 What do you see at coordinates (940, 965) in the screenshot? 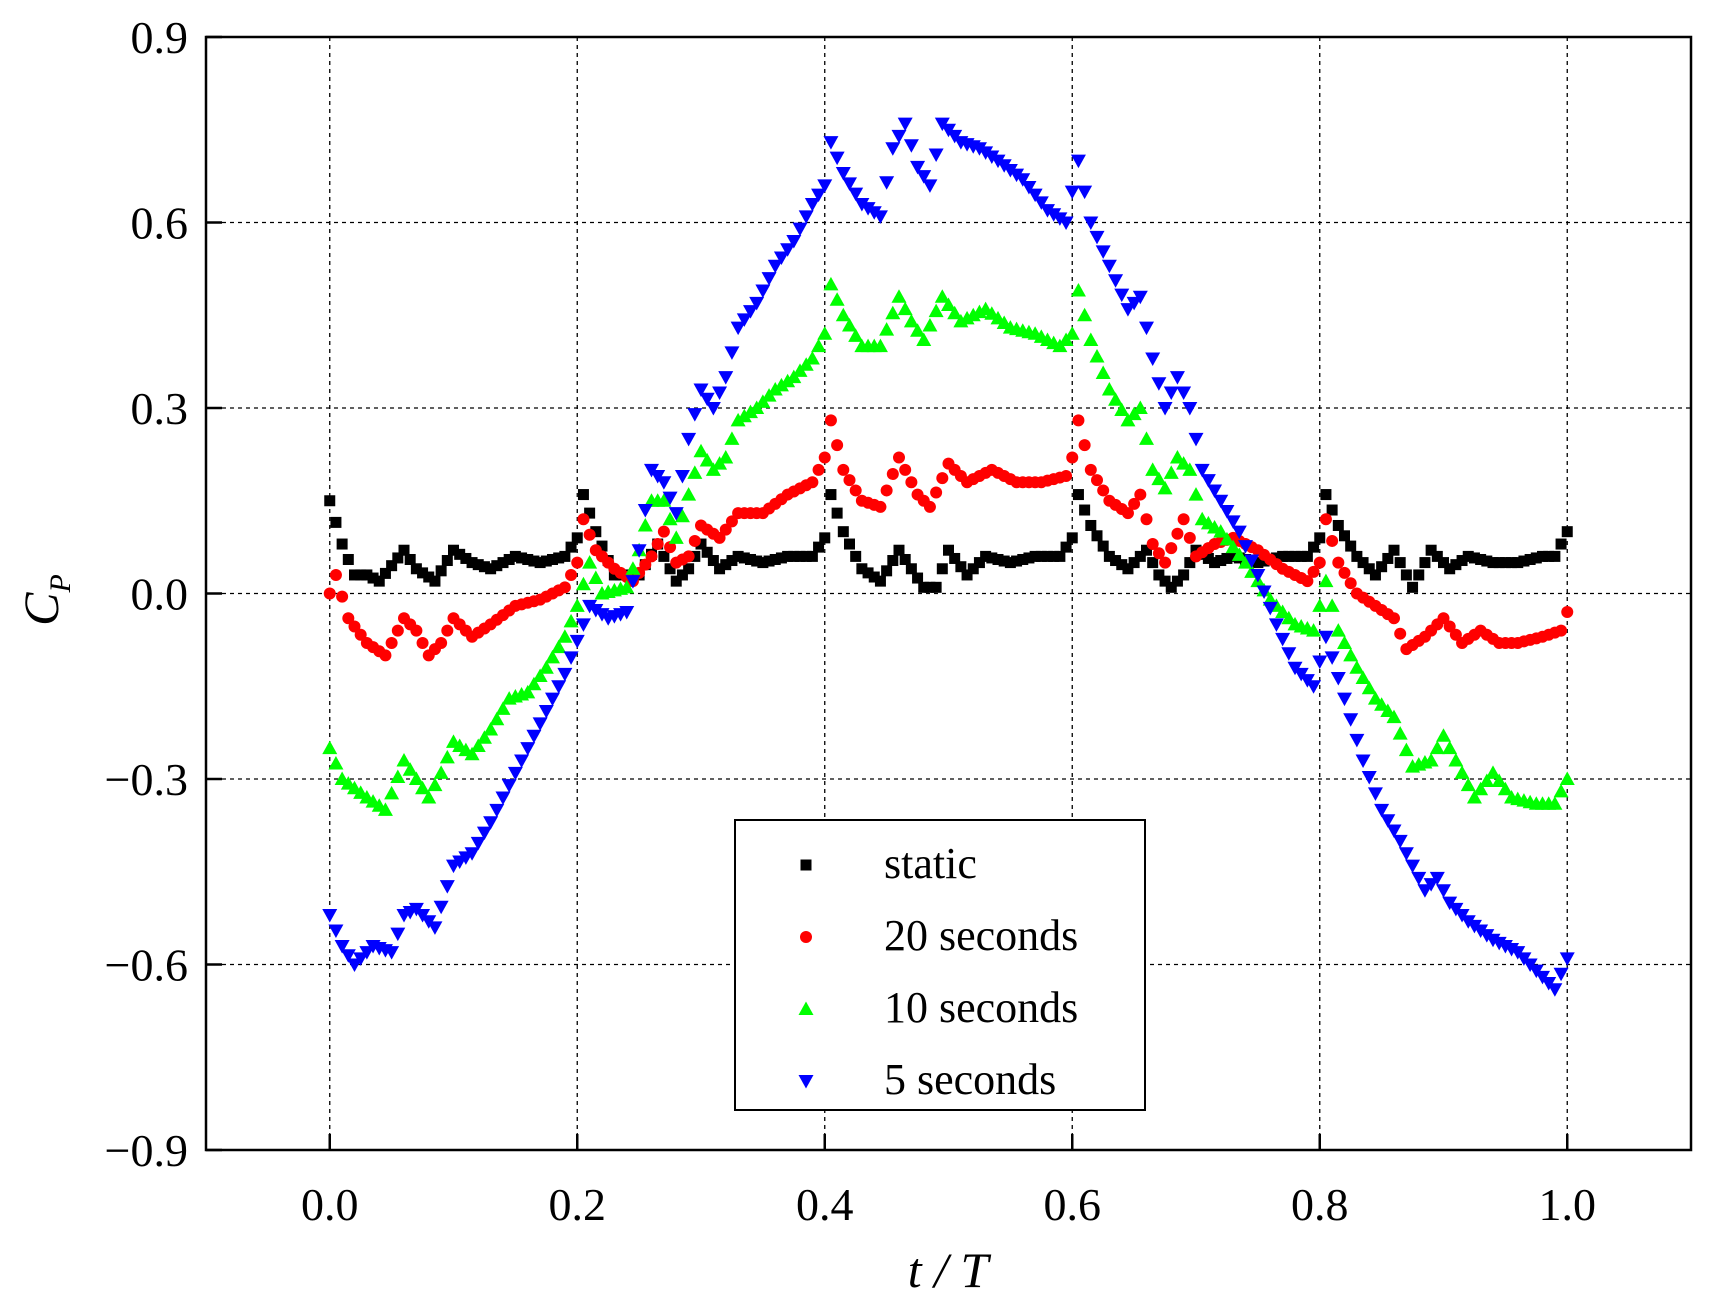
I see `legend: static 20 seconds 10 seconds 5 seconds` at bounding box center [940, 965].